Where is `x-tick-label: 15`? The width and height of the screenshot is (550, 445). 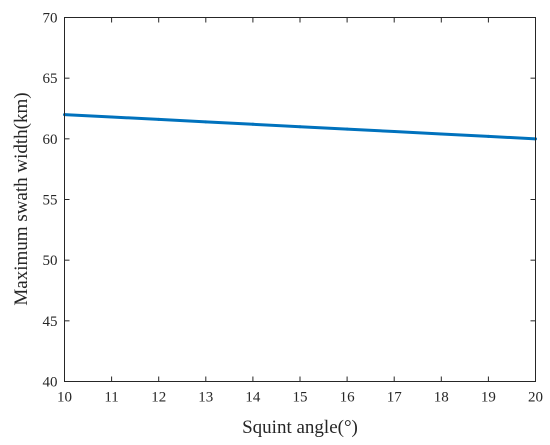
x-tick-label: 15 is located at coordinates (300, 398).